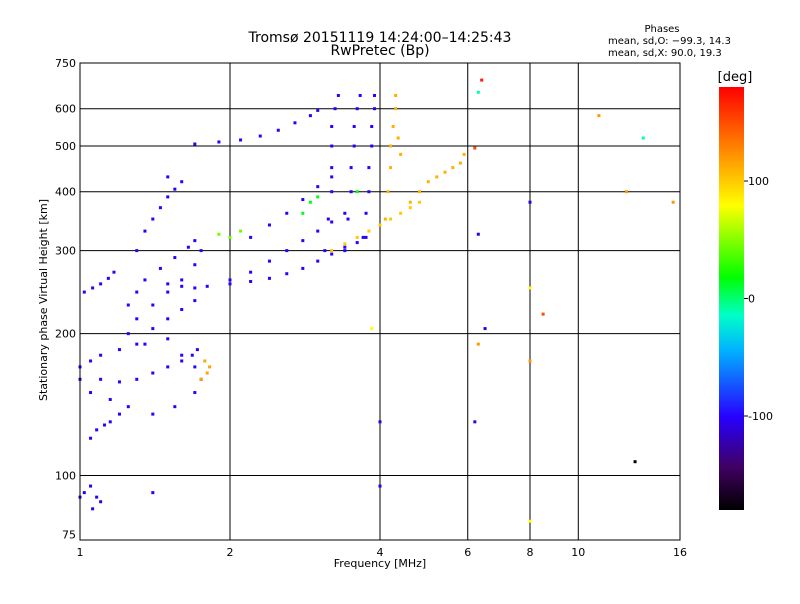  What do you see at coordinates (735, 77) in the screenshot?
I see `colorbar-label: [deg]` at bounding box center [735, 77].